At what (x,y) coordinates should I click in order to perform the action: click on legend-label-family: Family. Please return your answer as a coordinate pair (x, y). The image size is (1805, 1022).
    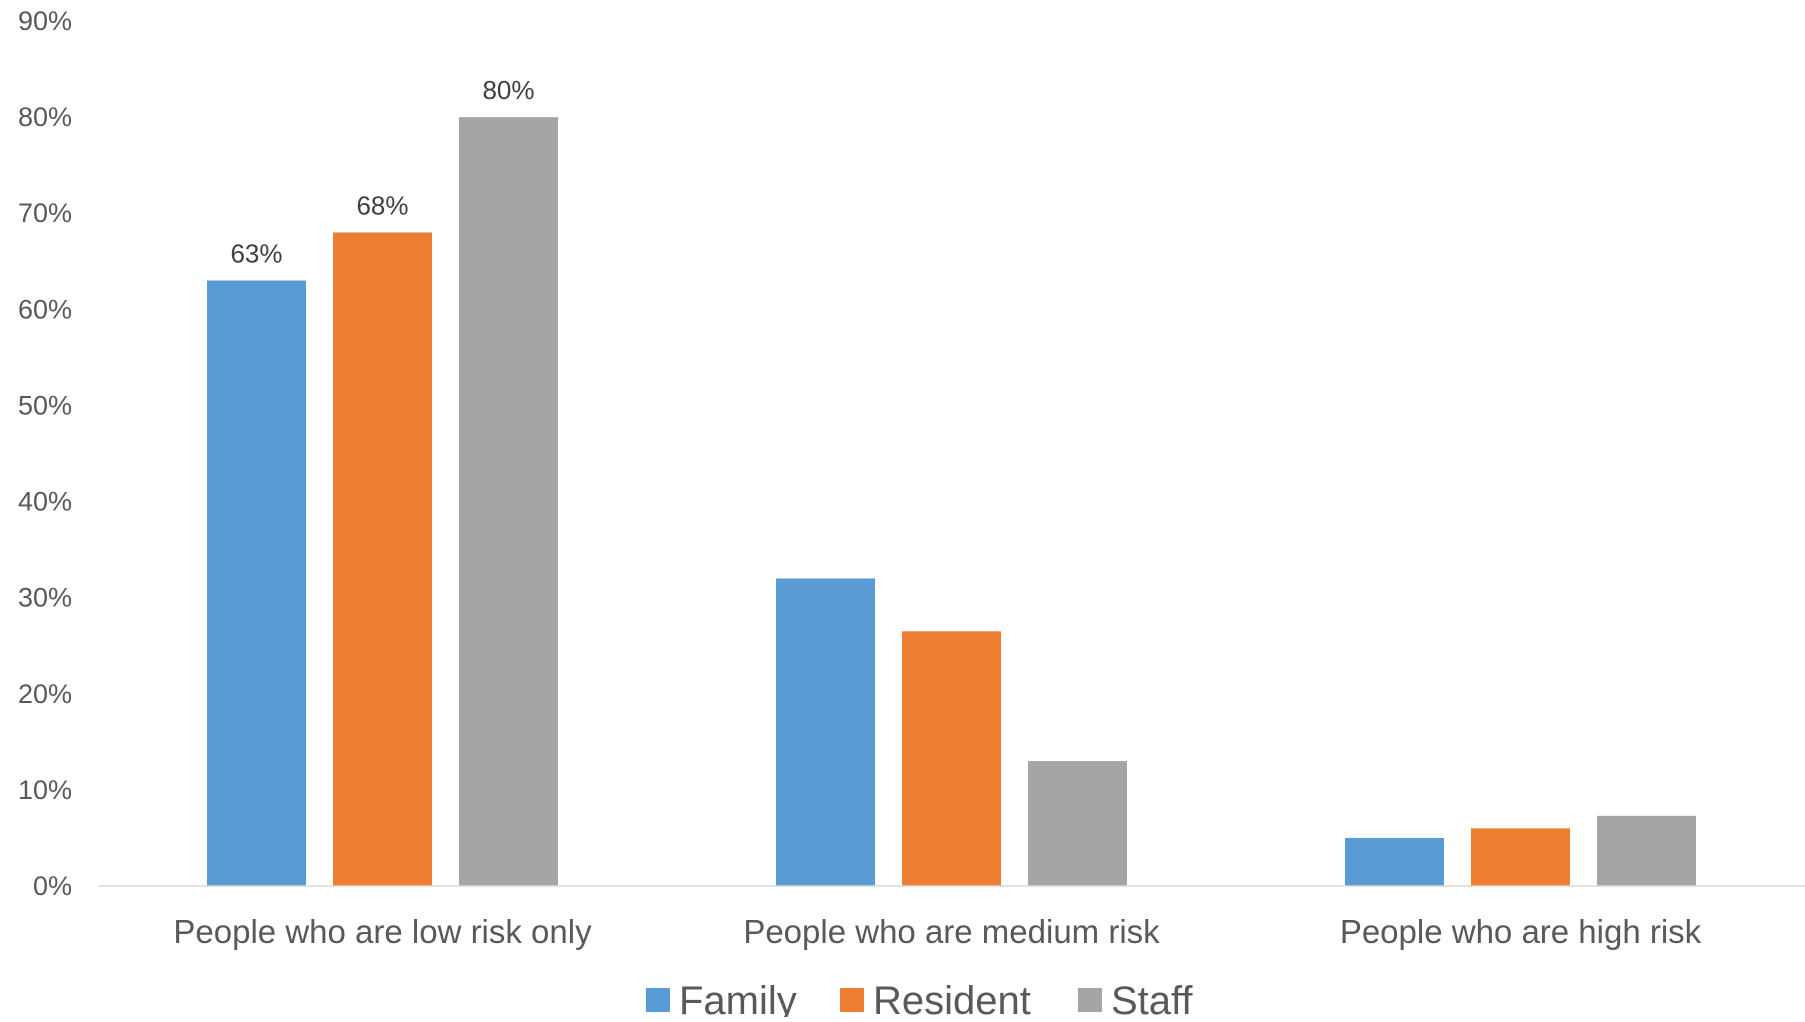
    Looking at the image, I should click on (738, 998).